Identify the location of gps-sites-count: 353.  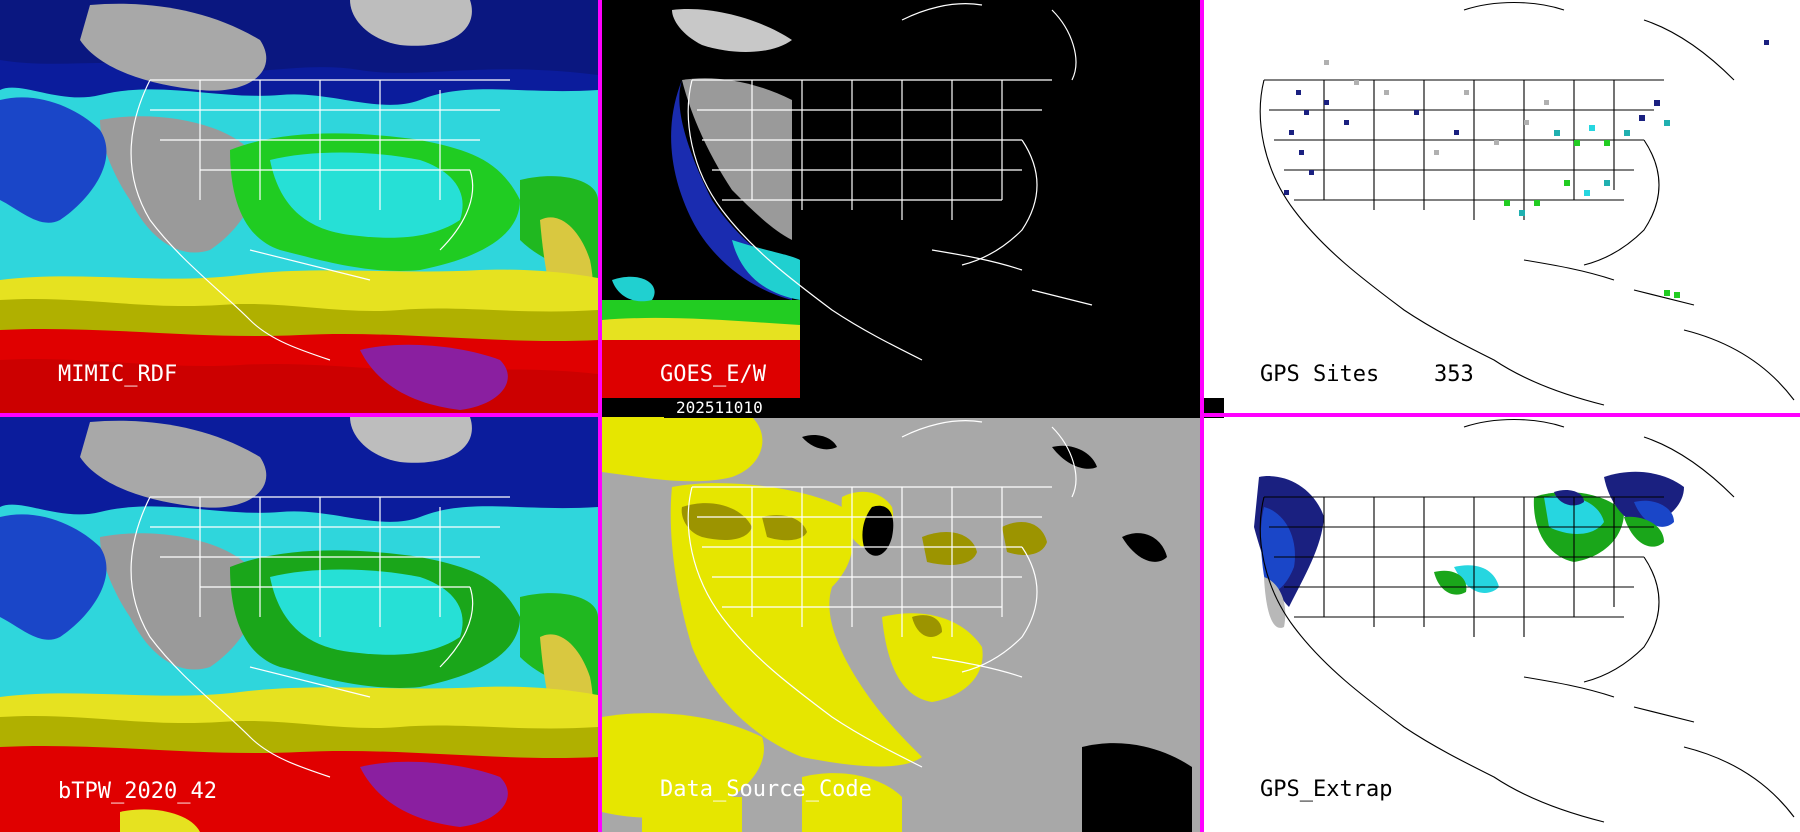
(1454, 374).